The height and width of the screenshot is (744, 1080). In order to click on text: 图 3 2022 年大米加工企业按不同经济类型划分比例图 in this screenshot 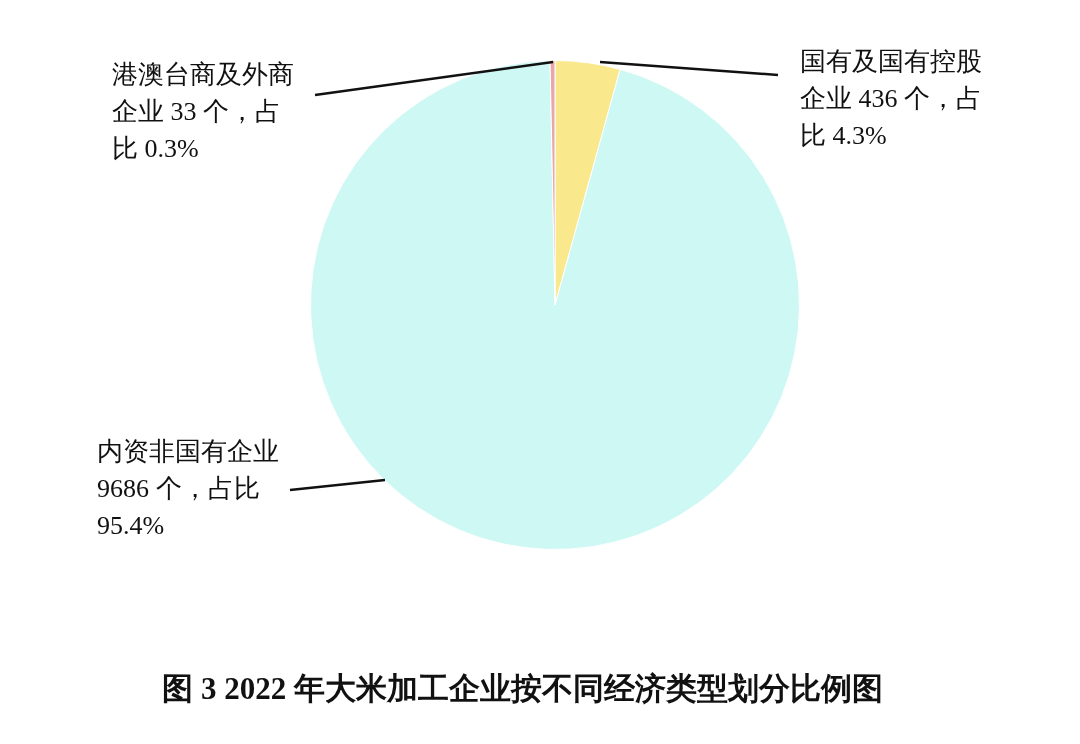, I will do `click(522, 689)`.